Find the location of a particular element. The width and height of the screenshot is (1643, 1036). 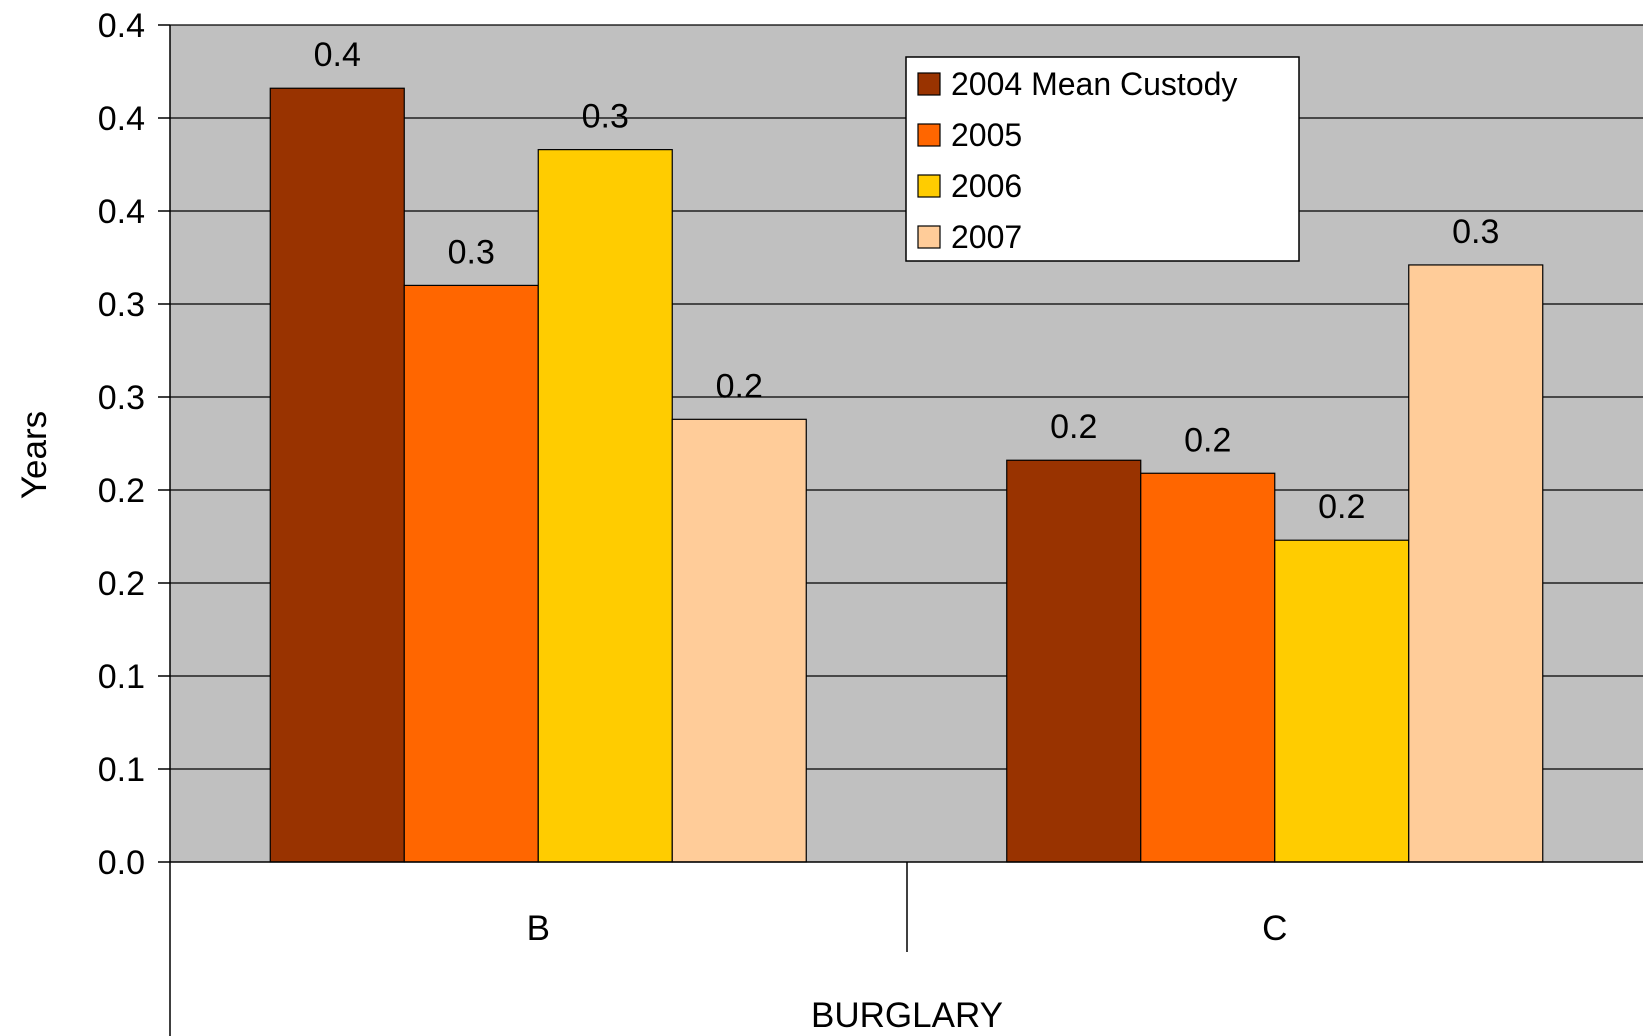

x-tick-label: C is located at coordinates (1274, 928).